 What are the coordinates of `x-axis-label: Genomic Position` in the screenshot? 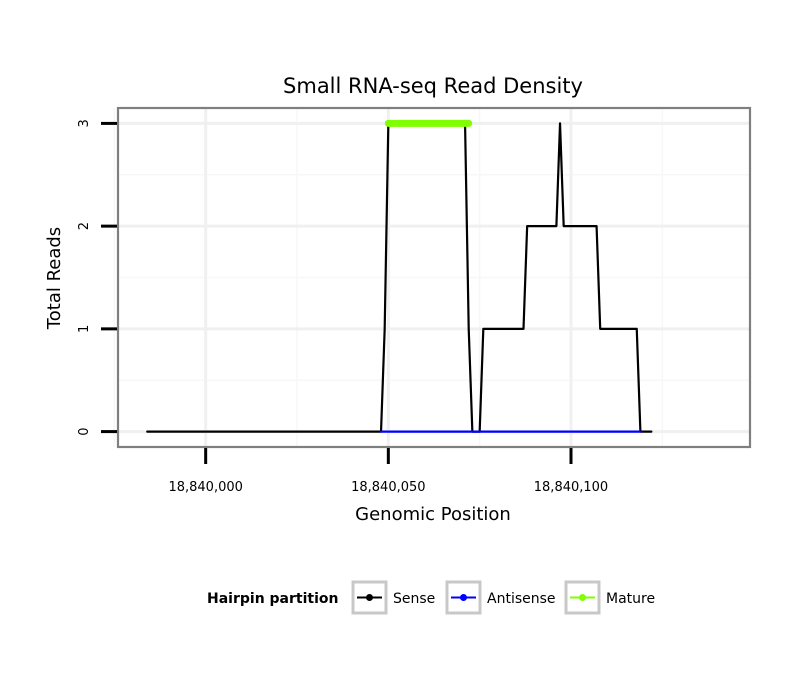 It's located at (433, 514).